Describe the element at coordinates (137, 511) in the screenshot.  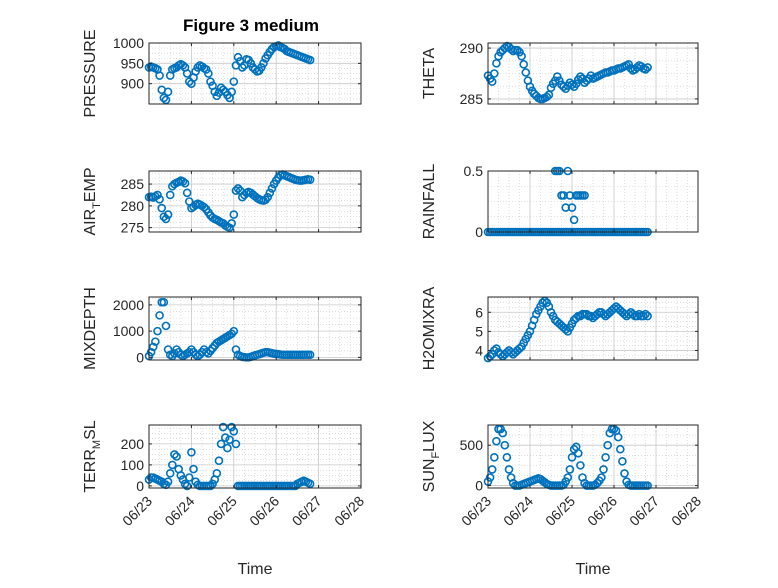
I see `x-tick-label: 06/23` at that location.